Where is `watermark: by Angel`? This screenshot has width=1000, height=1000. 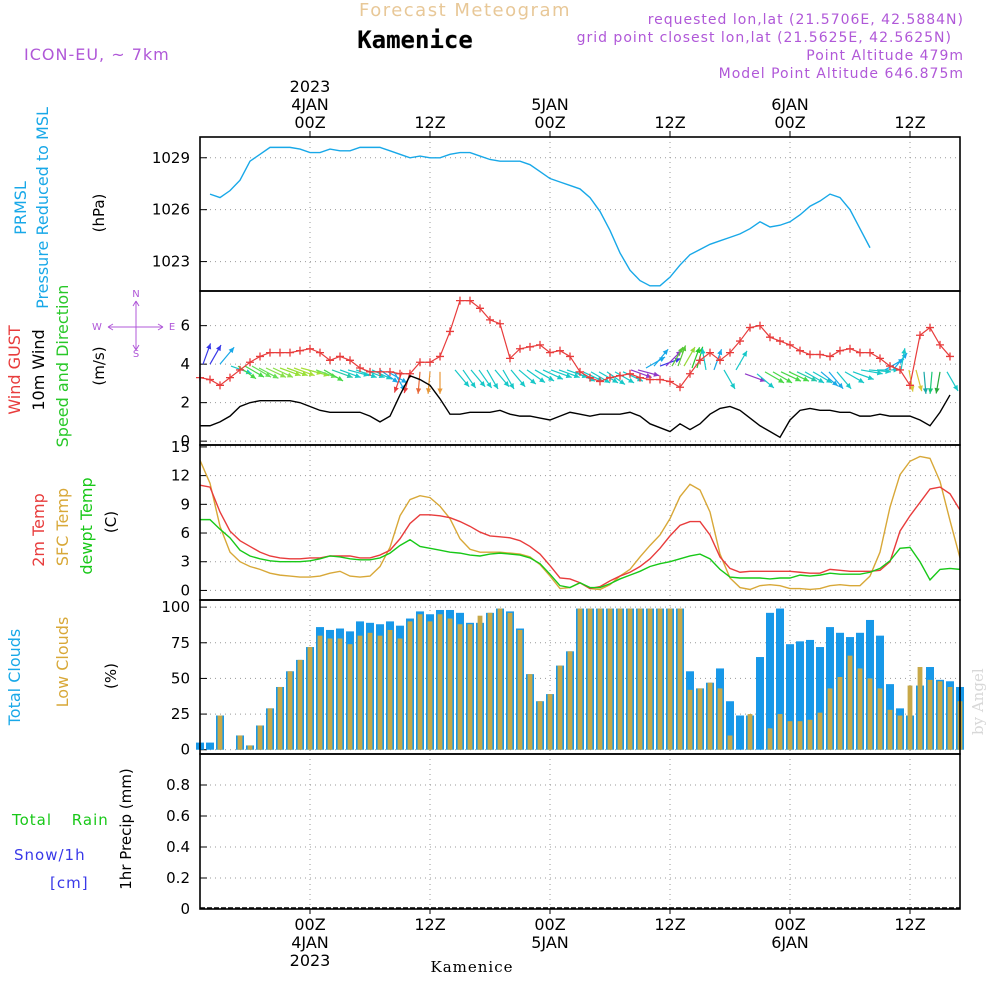 watermark: by Angel is located at coordinates (978, 701).